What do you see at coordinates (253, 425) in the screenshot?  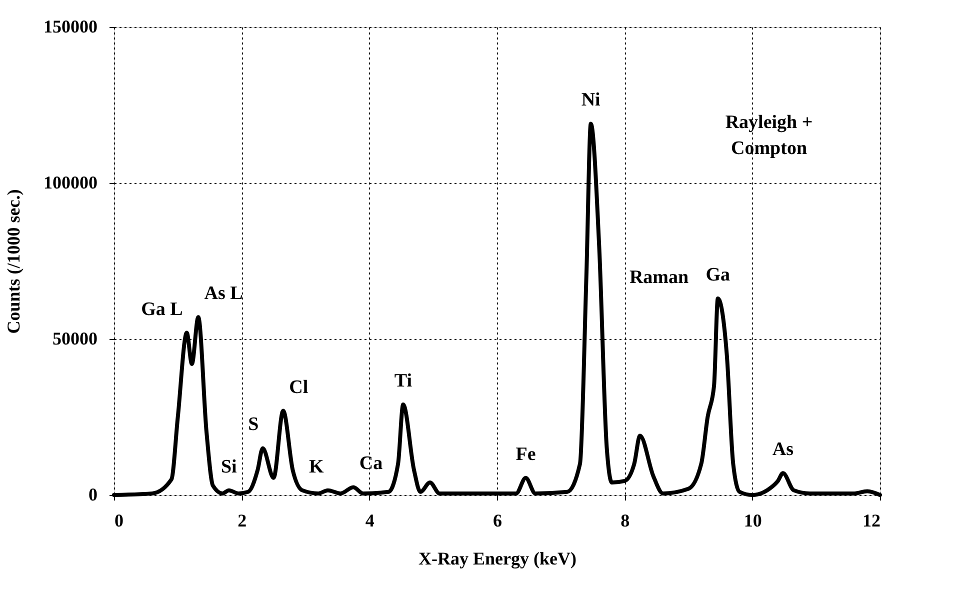 I see `annotation: S` at bounding box center [253, 425].